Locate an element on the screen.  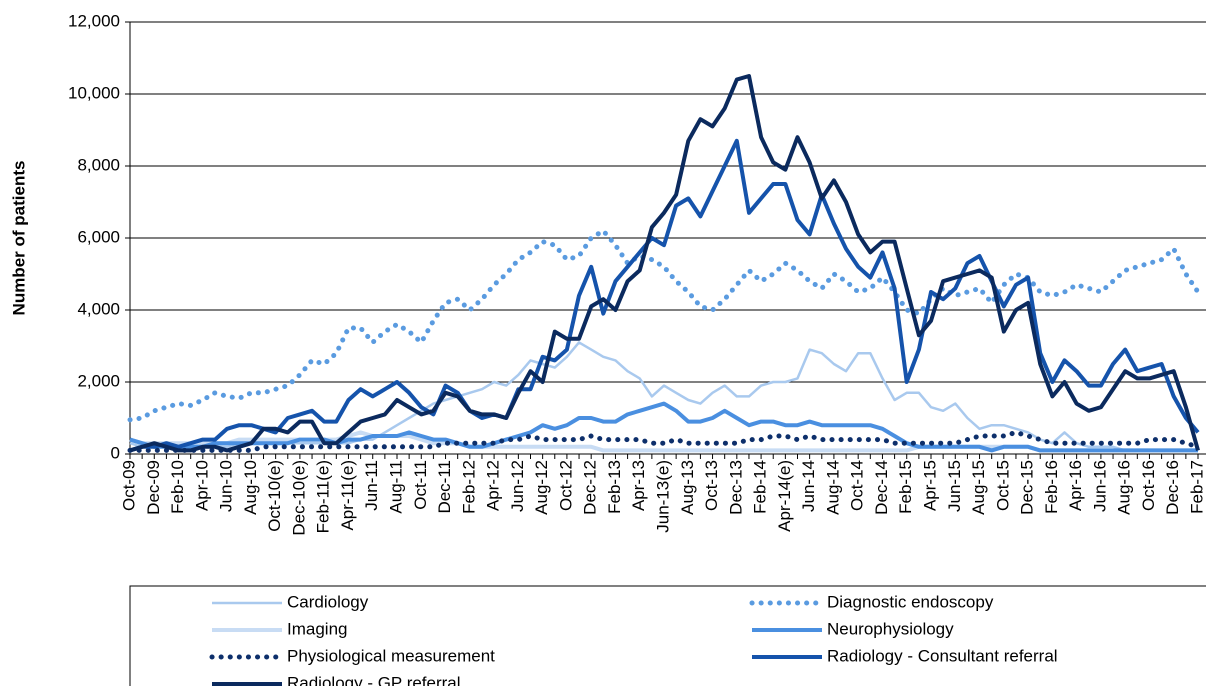
legend-label: Cardiology is located at coordinates (328, 601).